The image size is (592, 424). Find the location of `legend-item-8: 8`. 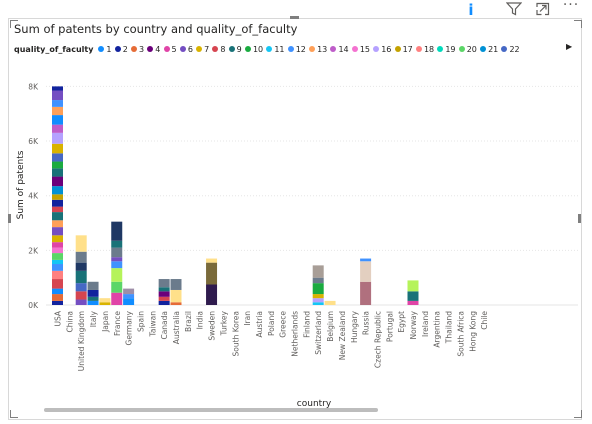

legend-item-8: 8 is located at coordinates (218, 49).